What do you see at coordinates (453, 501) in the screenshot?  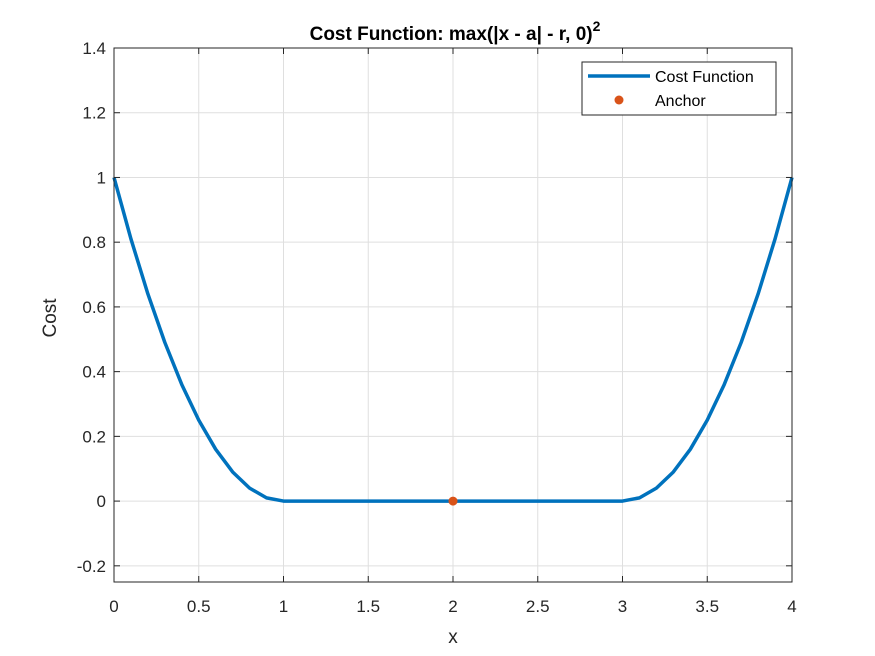 I see `marker-anchor` at bounding box center [453, 501].